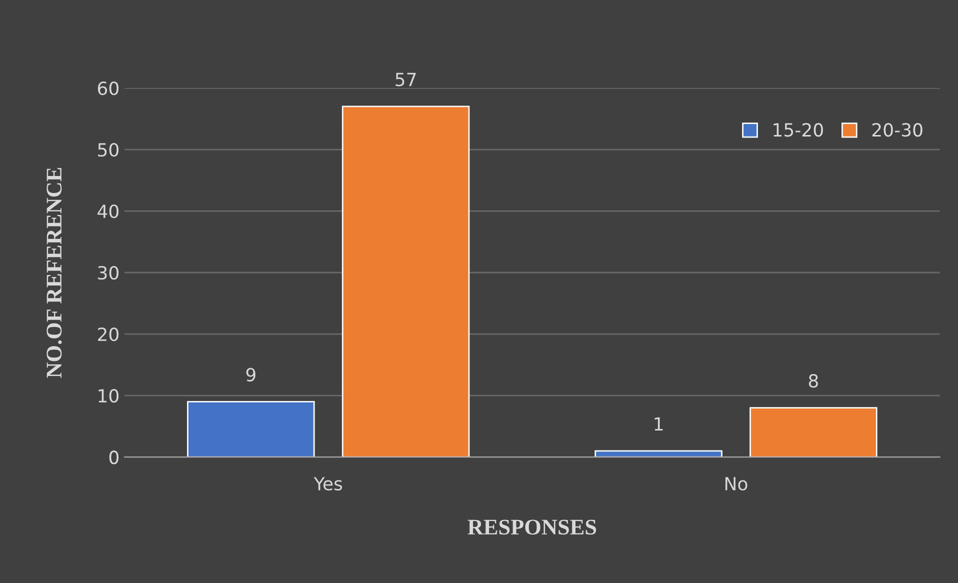  I want to click on y-tick-label: 60, so click(108, 88).